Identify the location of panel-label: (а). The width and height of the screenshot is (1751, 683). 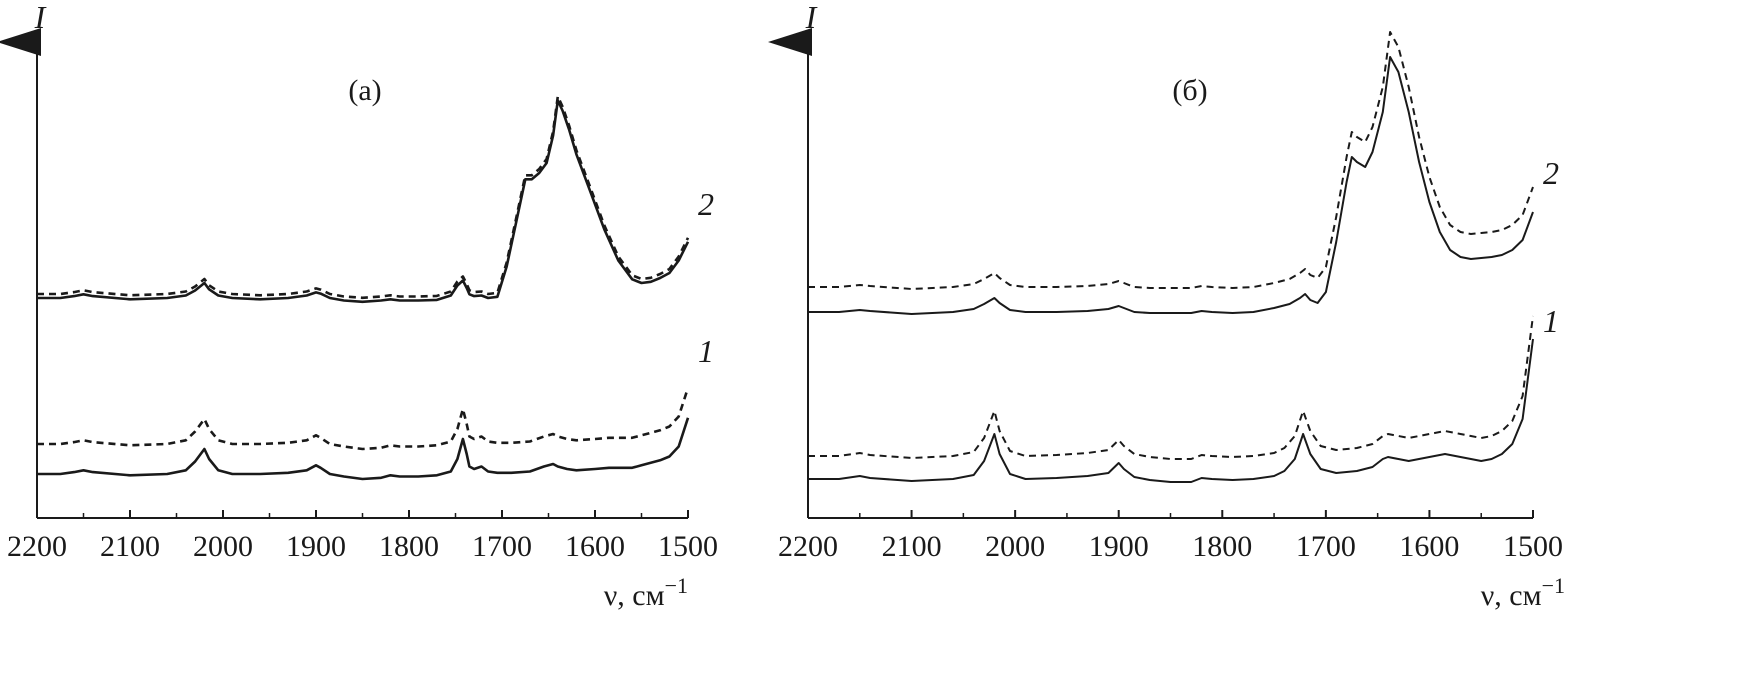
(364, 90).